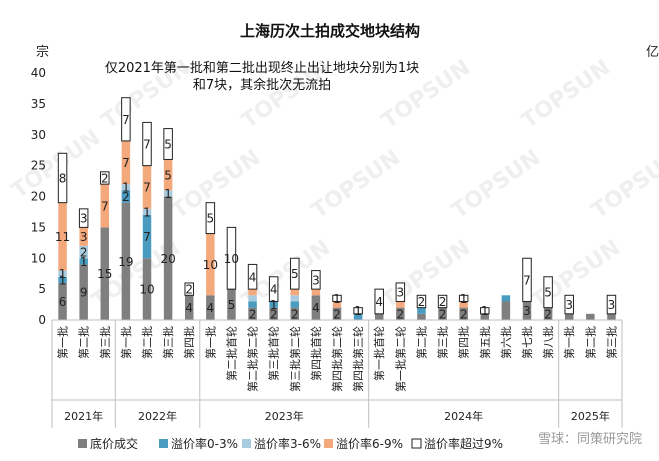 This screenshot has width=659, height=461. Describe the element at coordinates (125, 262) in the screenshot. I see `data-label: 19` at that location.